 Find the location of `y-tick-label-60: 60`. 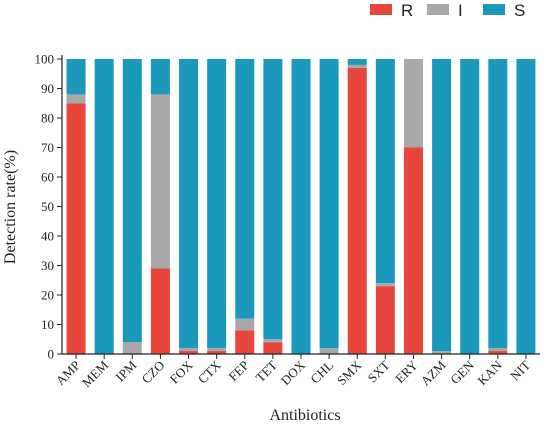

y-tick-label-60: 60 is located at coordinates (47, 177).